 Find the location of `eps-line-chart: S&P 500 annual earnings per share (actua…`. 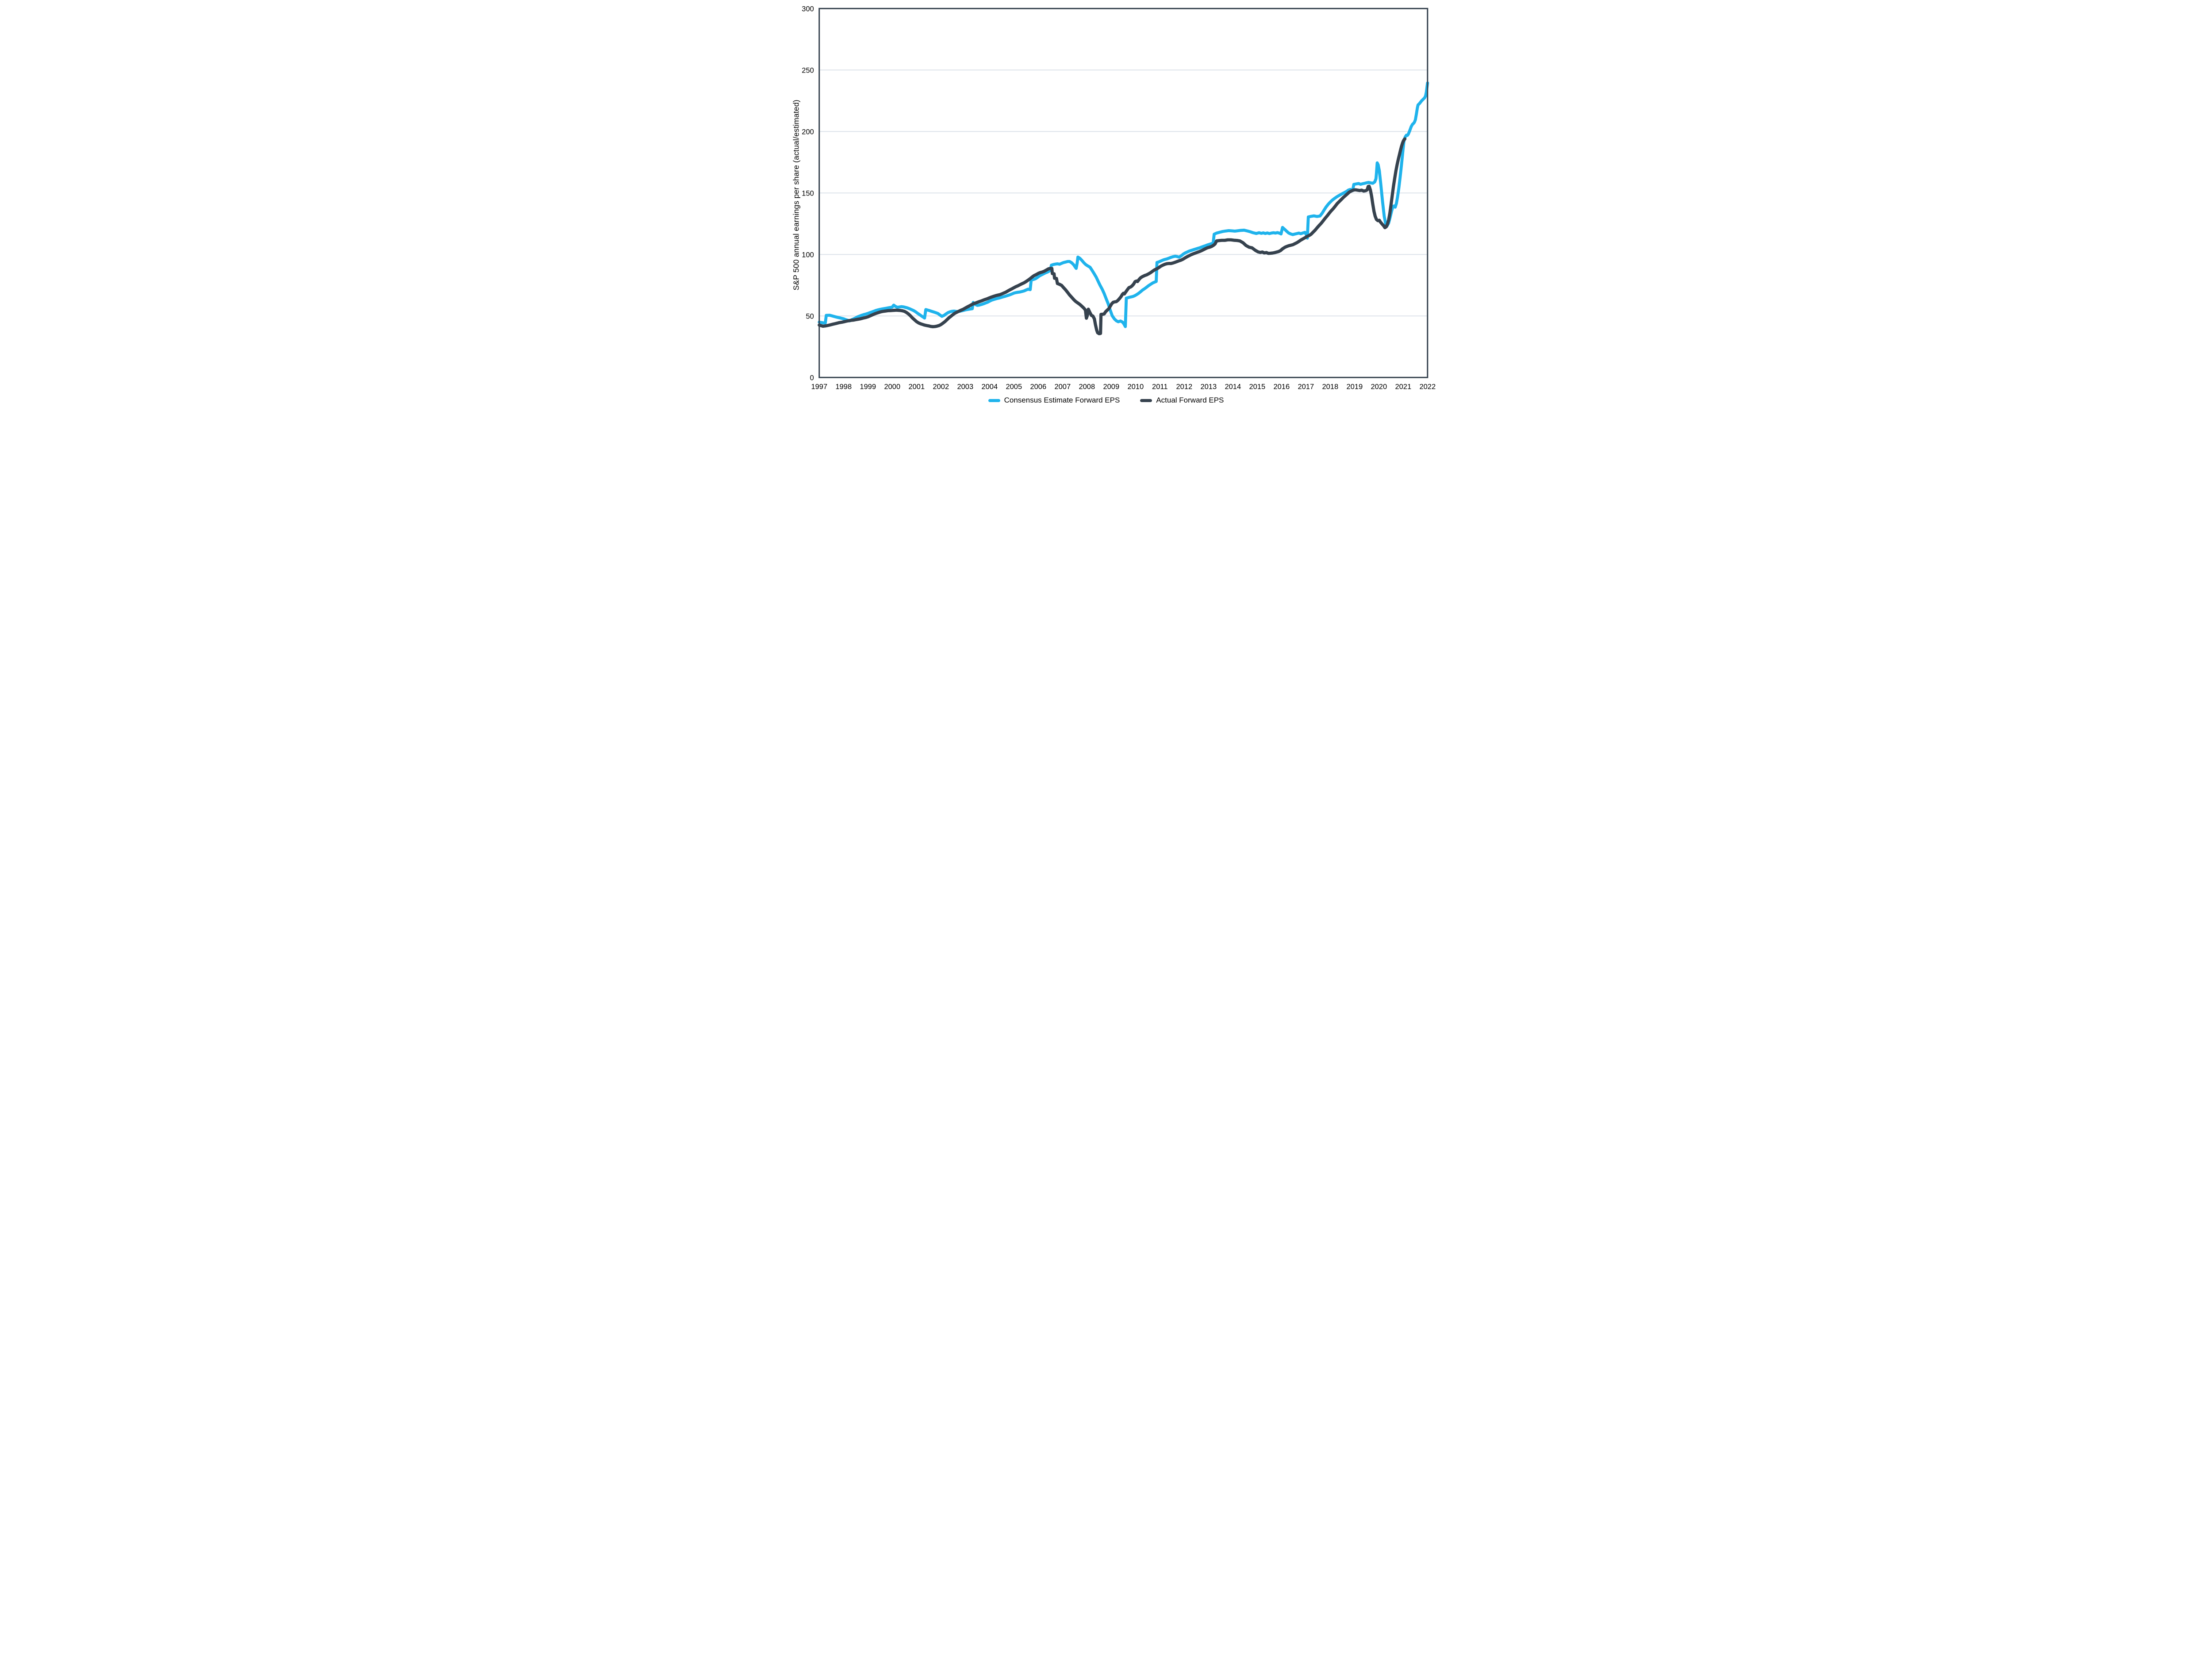

eps-line-chart: S&P 500 annual earnings per share (actua… is located at coordinates (1106, 209).